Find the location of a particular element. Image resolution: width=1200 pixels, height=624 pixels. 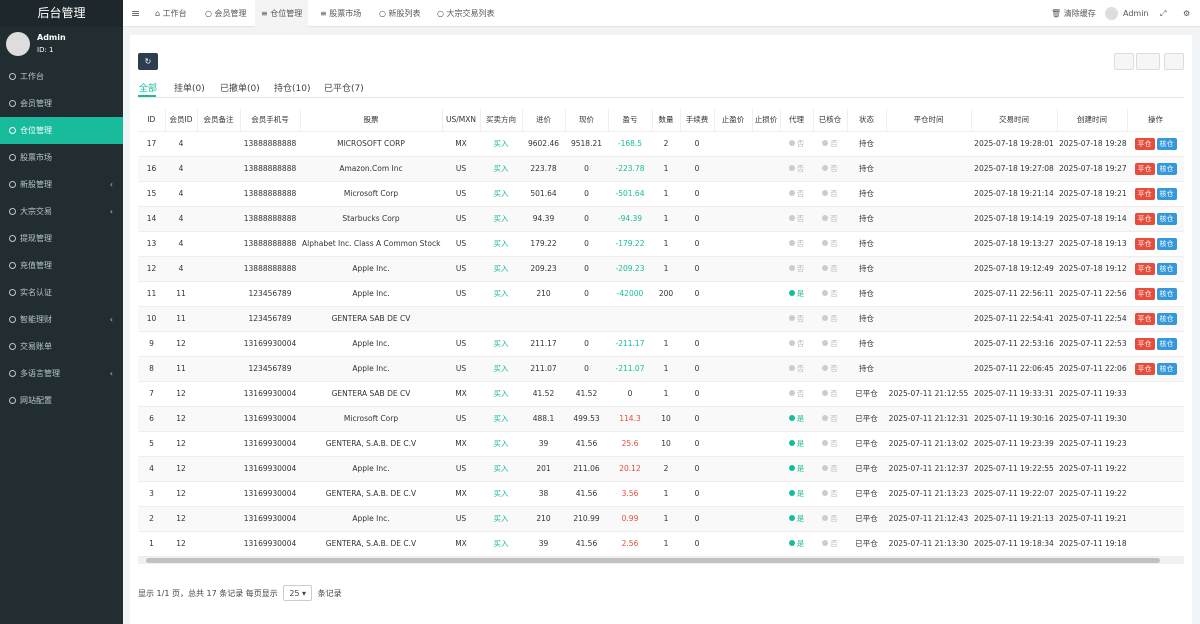

table-cell: Alphabet Inc. Class A Common Stock is located at coordinates (371, 244).